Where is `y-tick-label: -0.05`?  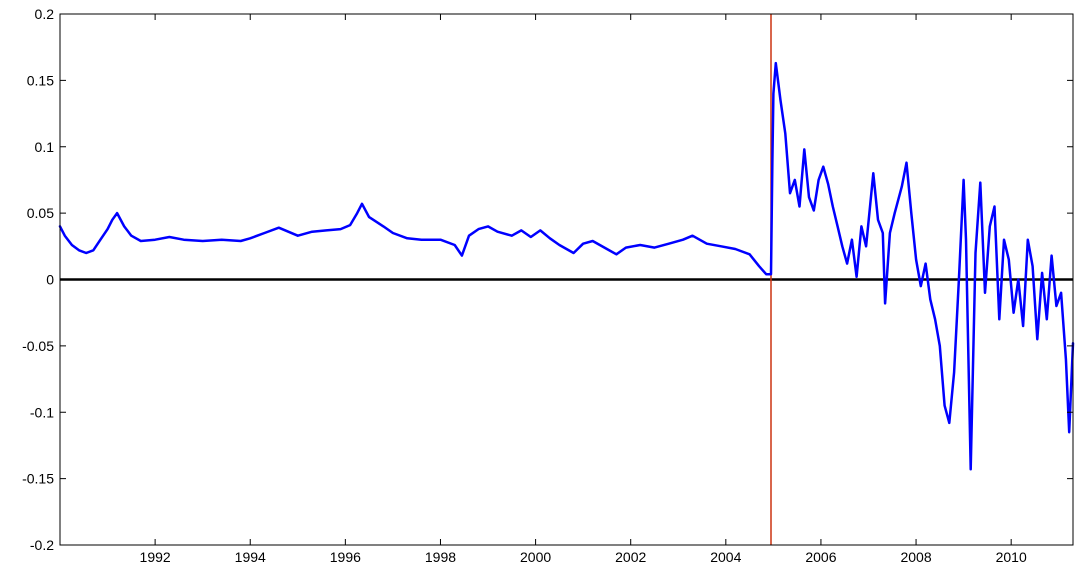
y-tick-label: -0.05 is located at coordinates (38, 346).